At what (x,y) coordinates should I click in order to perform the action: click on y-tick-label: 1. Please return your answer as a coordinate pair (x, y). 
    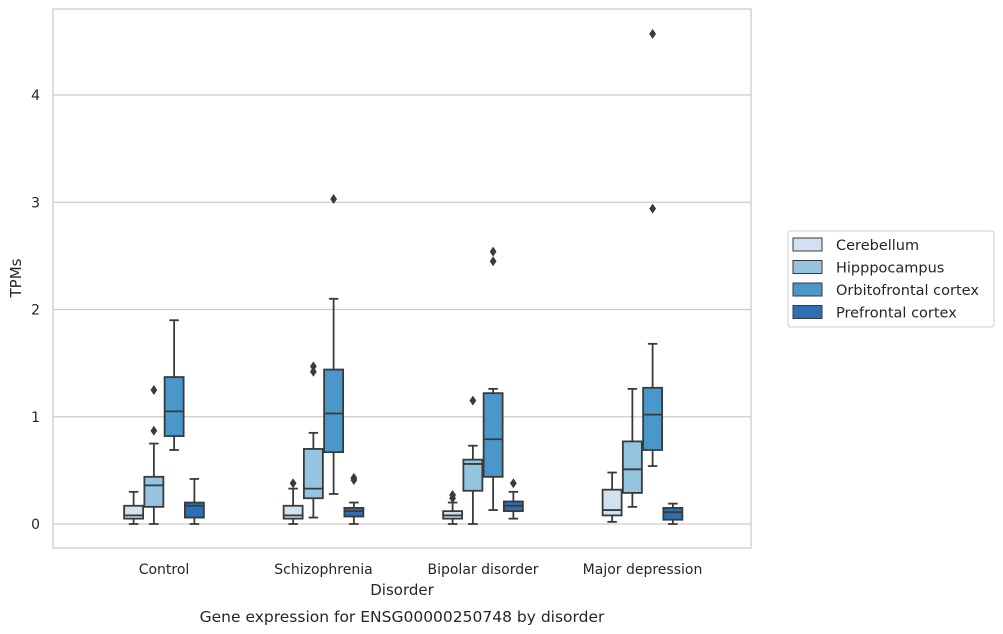
    Looking at the image, I should click on (35, 418).